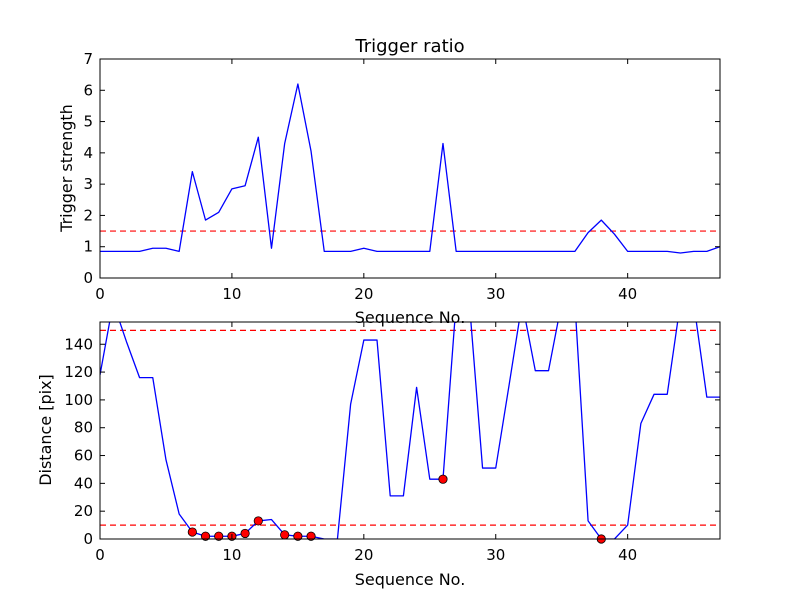 Image resolution: width=800 pixels, height=604 pixels. I want to click on y-tick-label: 120, so click(78, 372).